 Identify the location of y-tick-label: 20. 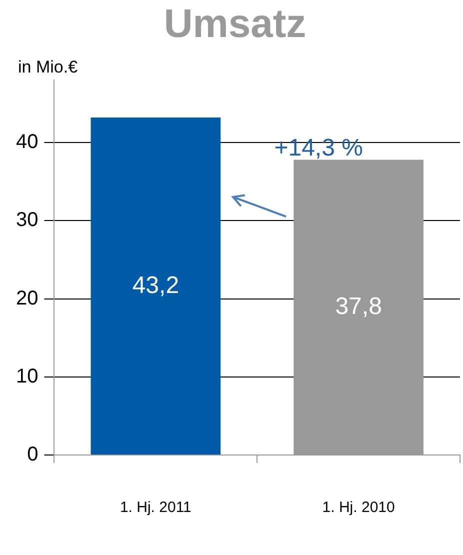
(27, 298).